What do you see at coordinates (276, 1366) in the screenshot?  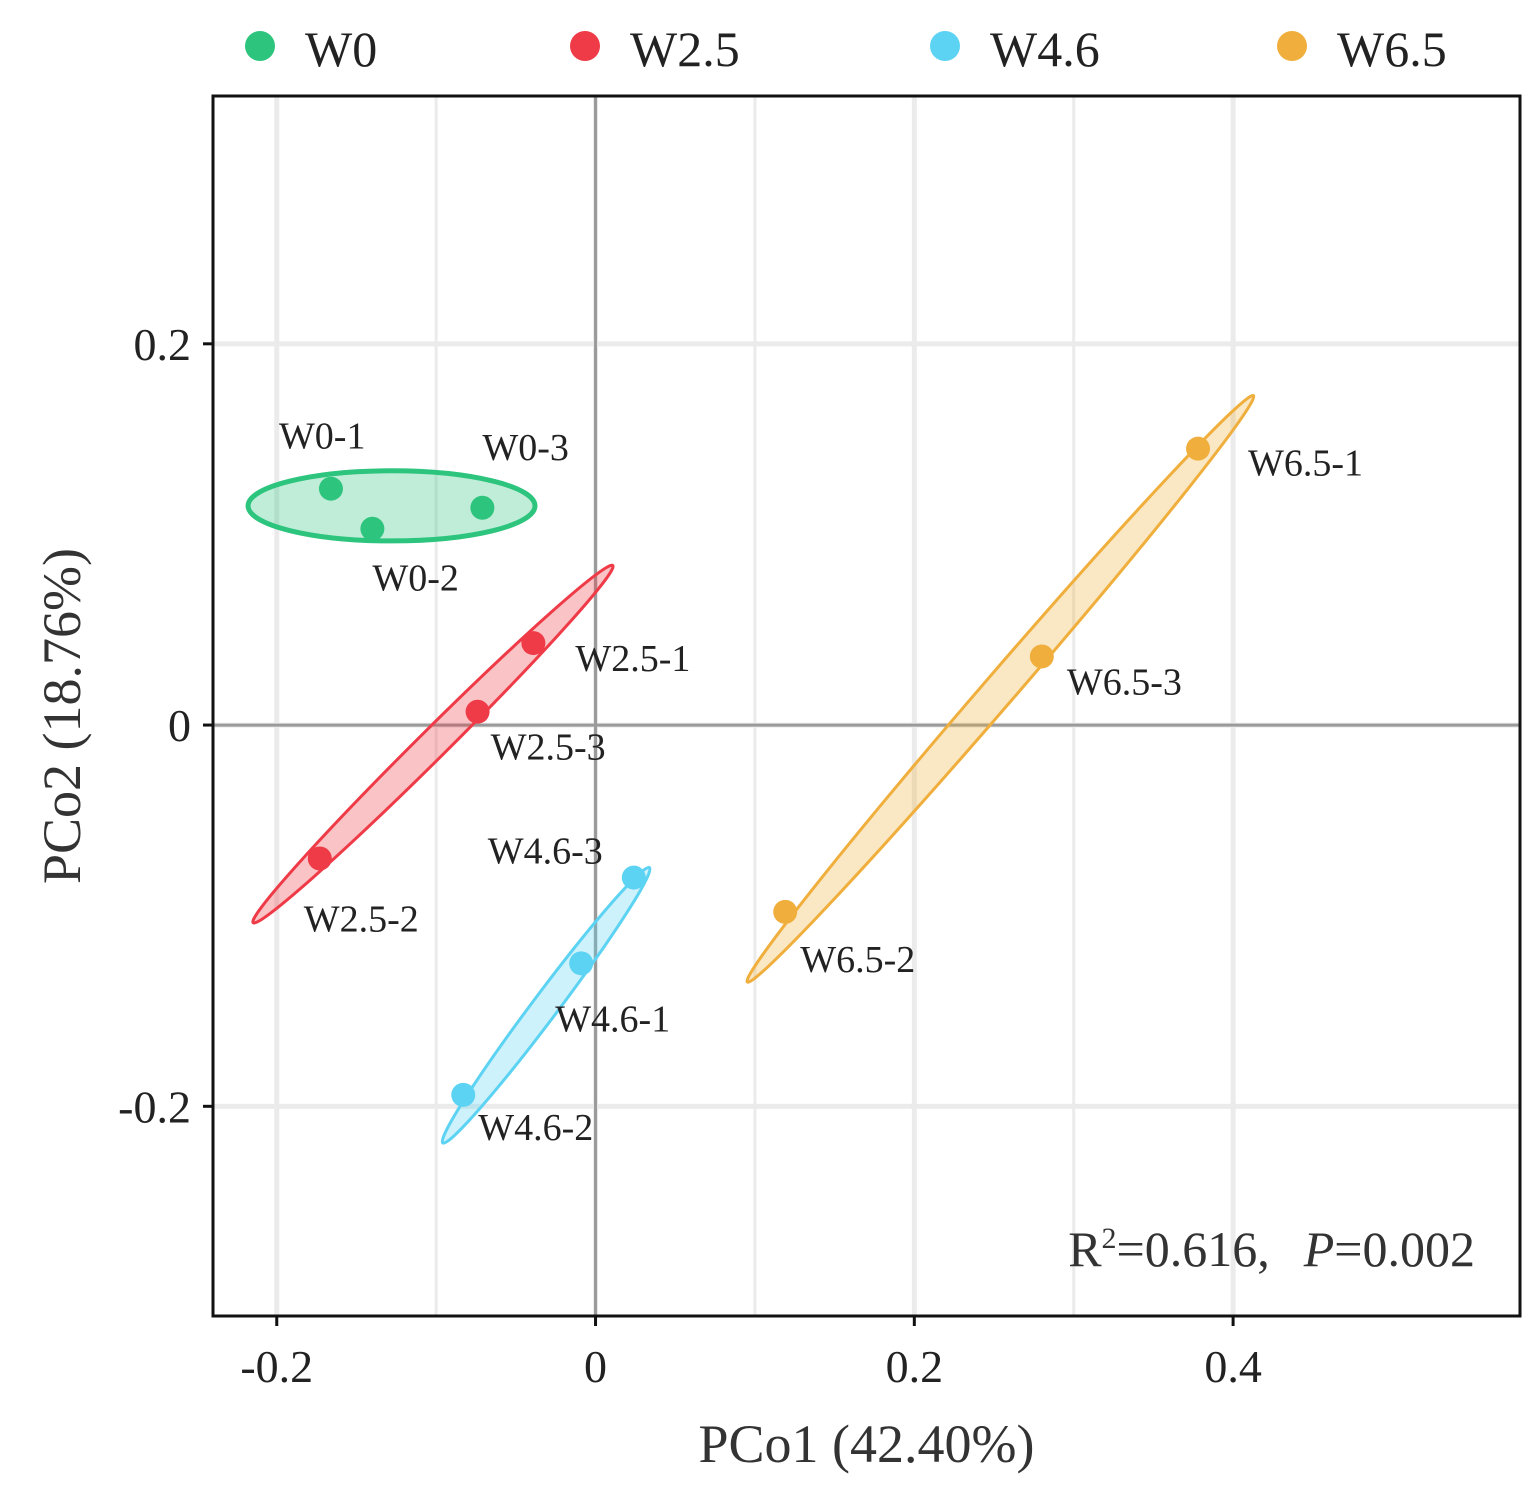 I see `x-tick-label: -0.2` at bounding box center [276, 1366].